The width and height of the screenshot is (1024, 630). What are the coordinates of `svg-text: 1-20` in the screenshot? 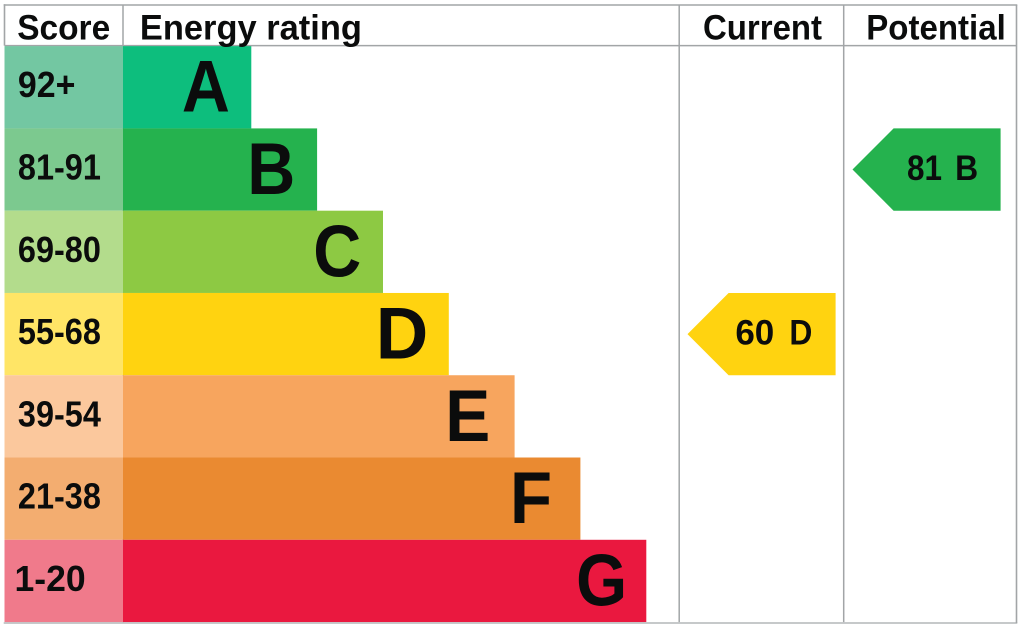 It's located at (50, 578).